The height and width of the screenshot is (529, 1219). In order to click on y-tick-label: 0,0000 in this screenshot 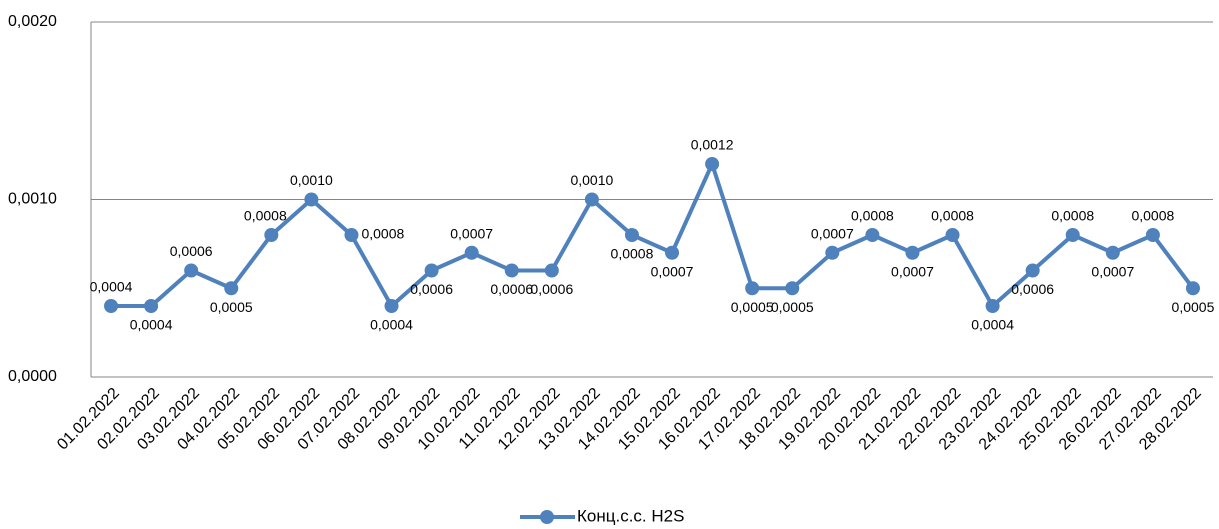, I will do `click(32, 376)`.